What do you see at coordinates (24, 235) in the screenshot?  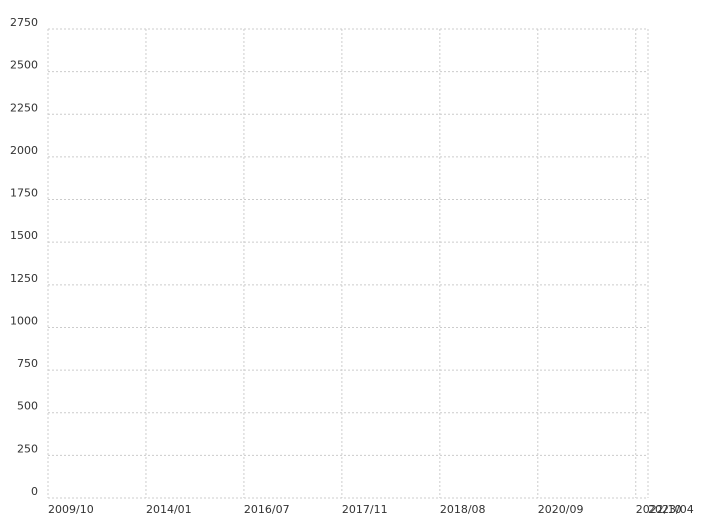 I see `y-tick-label: 1500` at bounding box center [24, 235].